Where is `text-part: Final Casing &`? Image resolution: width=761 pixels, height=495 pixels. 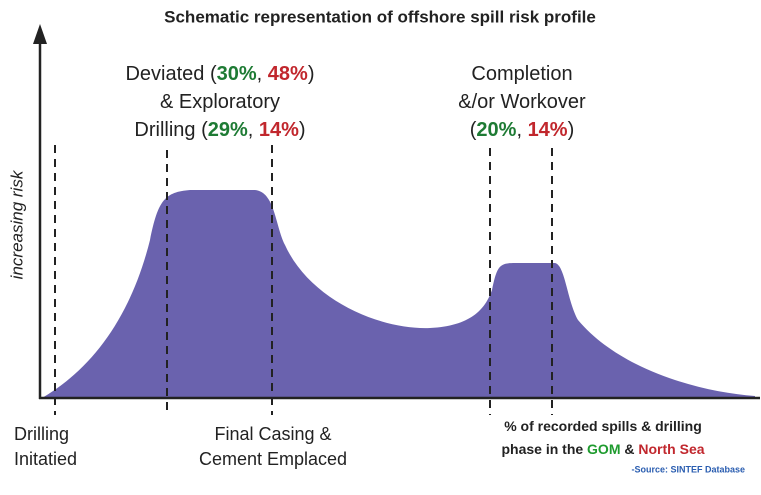
text-part: Final Casing & is located at coordinates (272, 434).